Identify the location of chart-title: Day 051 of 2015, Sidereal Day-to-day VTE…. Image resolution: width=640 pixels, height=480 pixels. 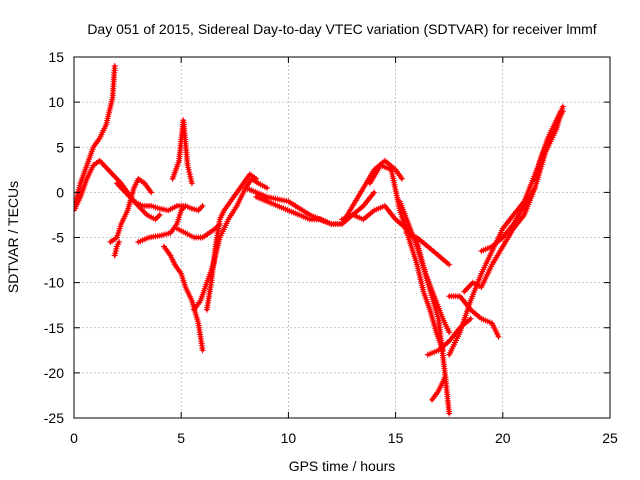
(341, 29).